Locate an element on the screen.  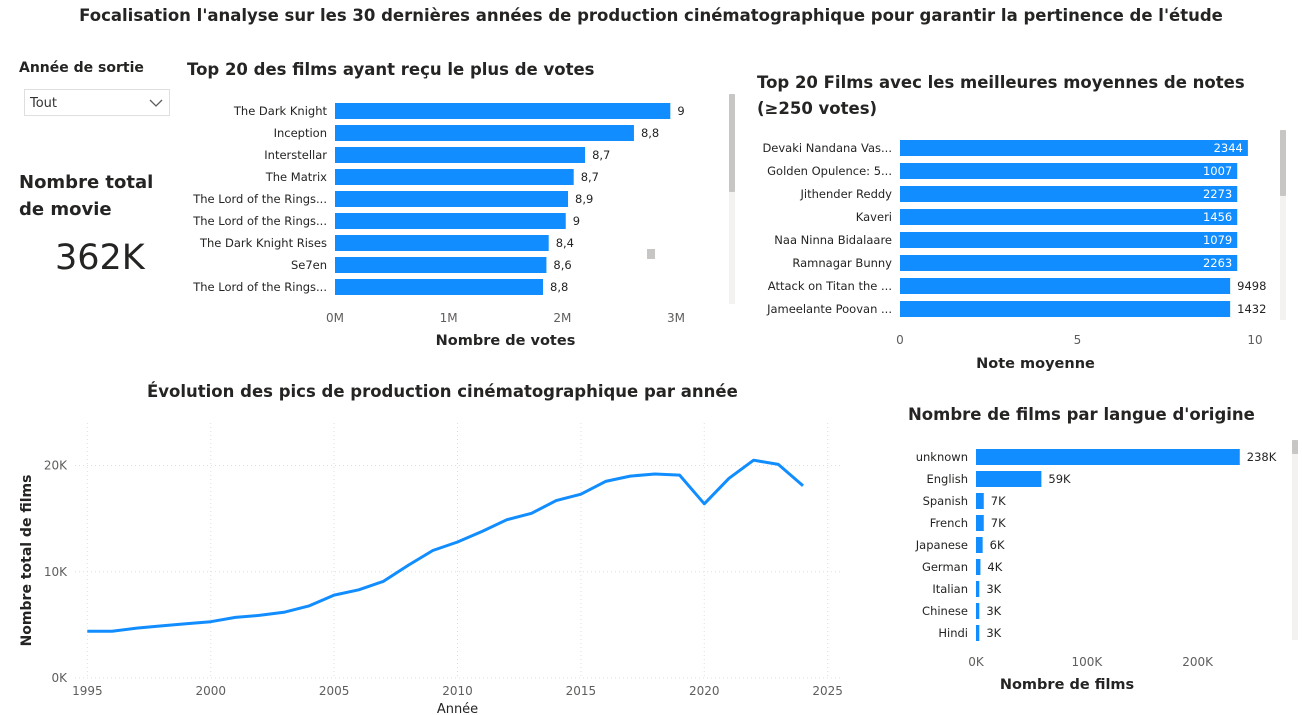
line-x-tick-label: 2000 is located at coordinates (210, 691).